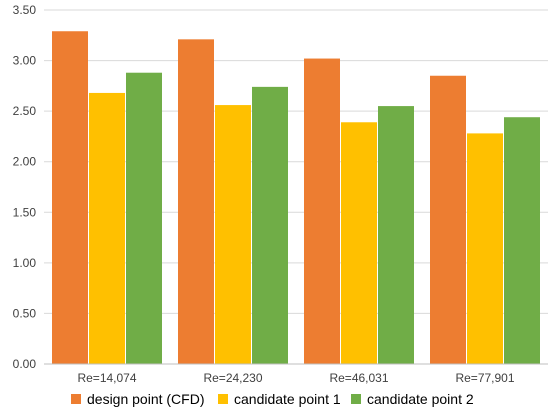 This screenshot has height=416, width=550. What do you see at coordinates (146, 399) in the screenshot?
I see `legend-label: design point (CFD)` at bounding box center [146, 399].